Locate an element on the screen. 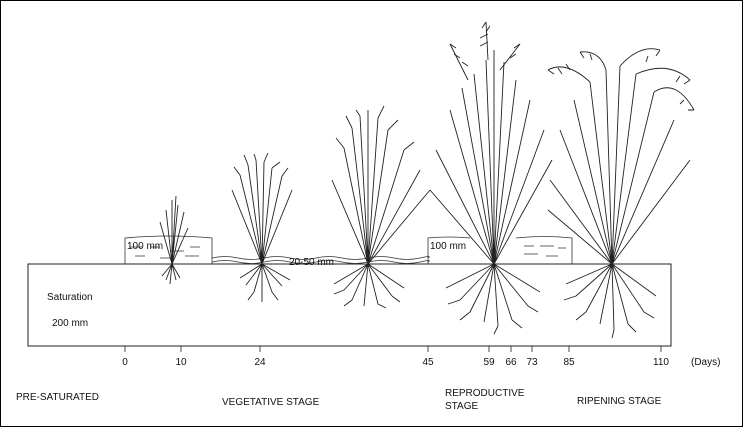 This screenshot has width=743, height=427. late-vegetative-plant is located at coordinates (381, 207).